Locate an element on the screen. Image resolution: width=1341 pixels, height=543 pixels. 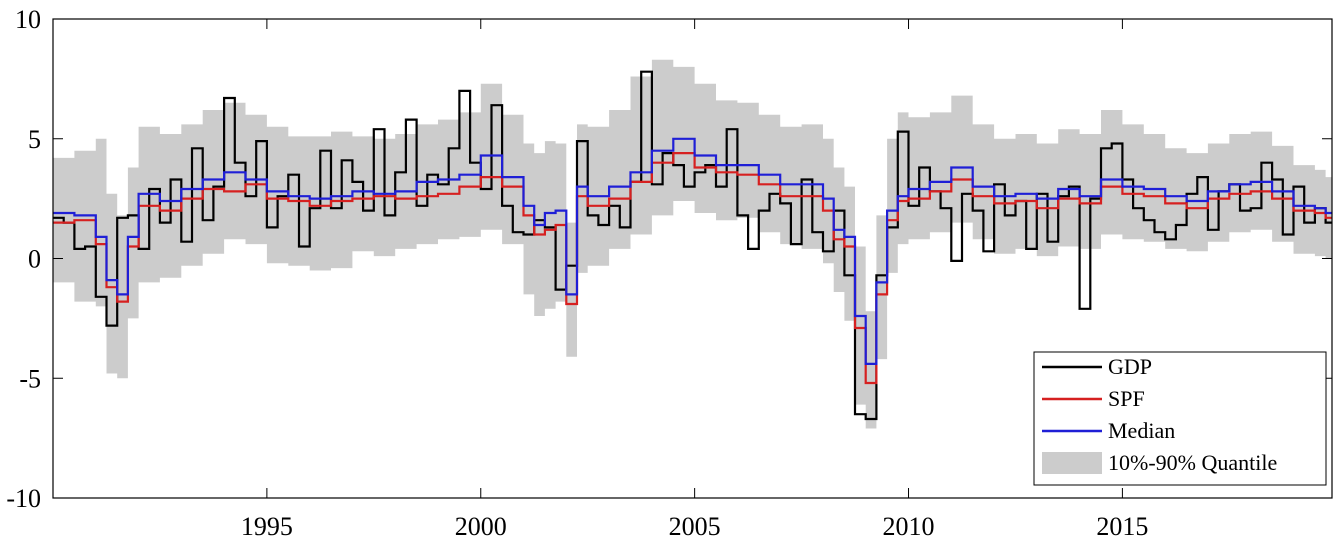
x-tick-label-2010: 2010 is located at coordinates (909, 526).